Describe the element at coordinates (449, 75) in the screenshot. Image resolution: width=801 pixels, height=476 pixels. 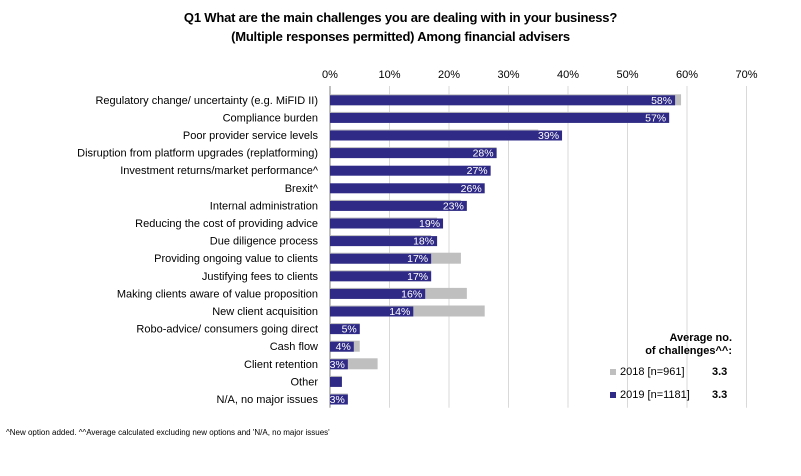
I see `x-tick-label: 20%` at that location.